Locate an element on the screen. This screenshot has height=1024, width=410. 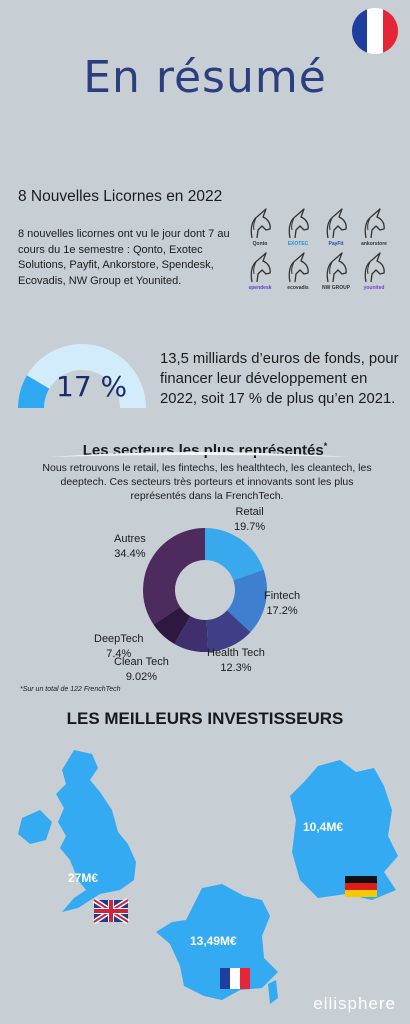
unicorn-logo: PayFit is located at coordinates (336, 230).